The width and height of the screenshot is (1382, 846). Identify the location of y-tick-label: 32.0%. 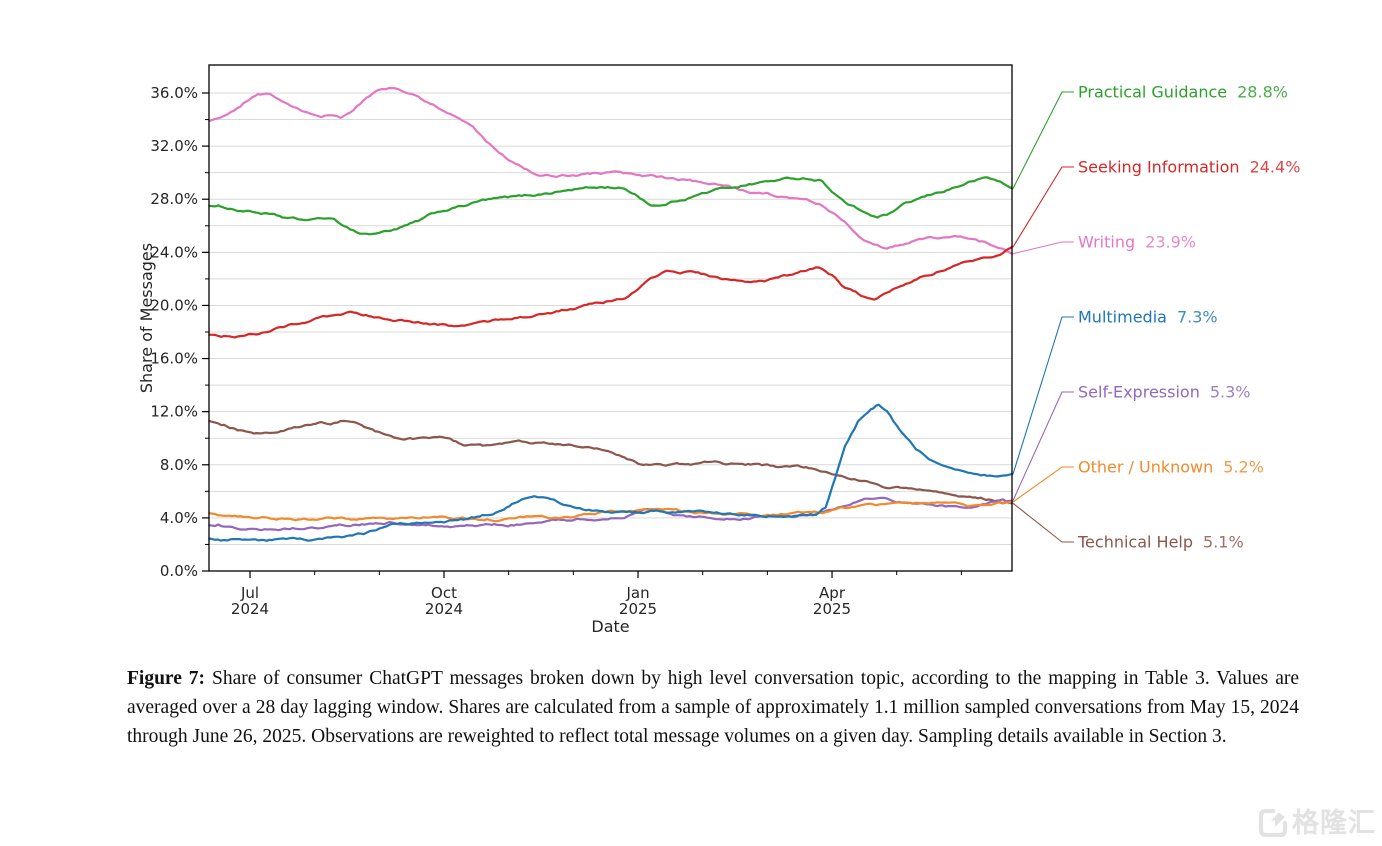
(174, 146).